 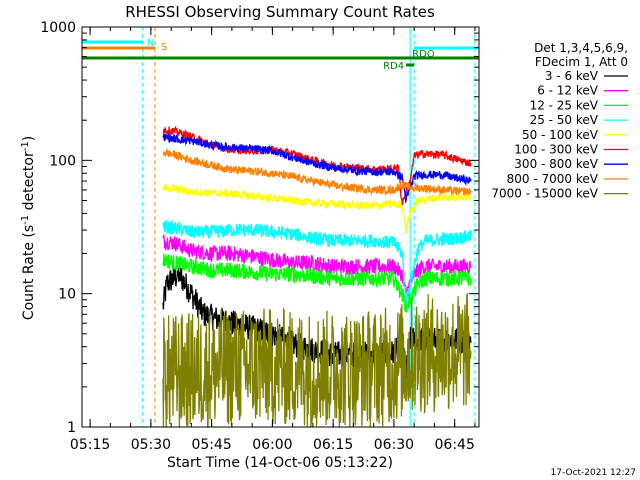 I want to click on y-axis-label-sup2: -1, so click(x=25, y=146).